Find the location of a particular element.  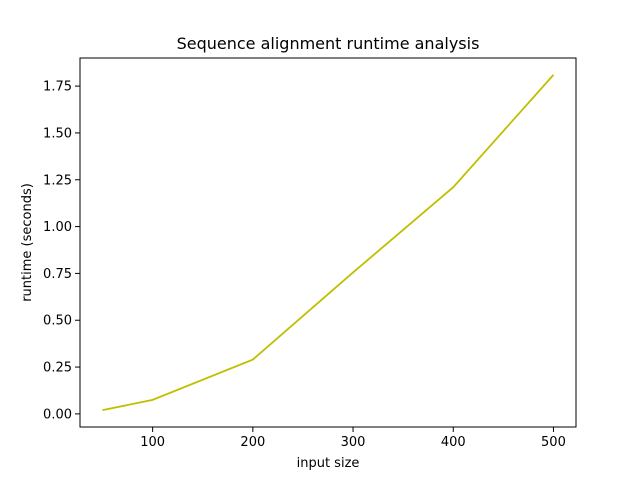

x-axis-ticks: 100 200 300 400 500 is located at coordinates (353, 438).